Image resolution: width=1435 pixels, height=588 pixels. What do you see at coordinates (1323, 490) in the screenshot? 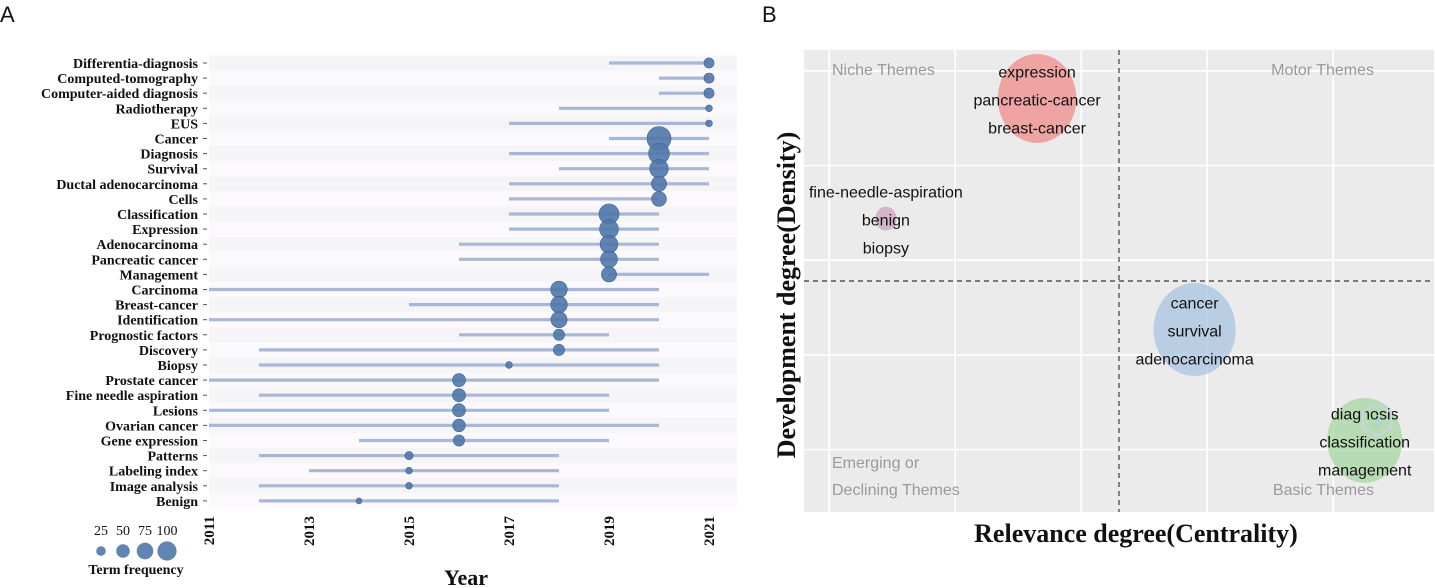
I see `quadrant-label-basic: Basic Themes` at bounding box center [1323, 490].